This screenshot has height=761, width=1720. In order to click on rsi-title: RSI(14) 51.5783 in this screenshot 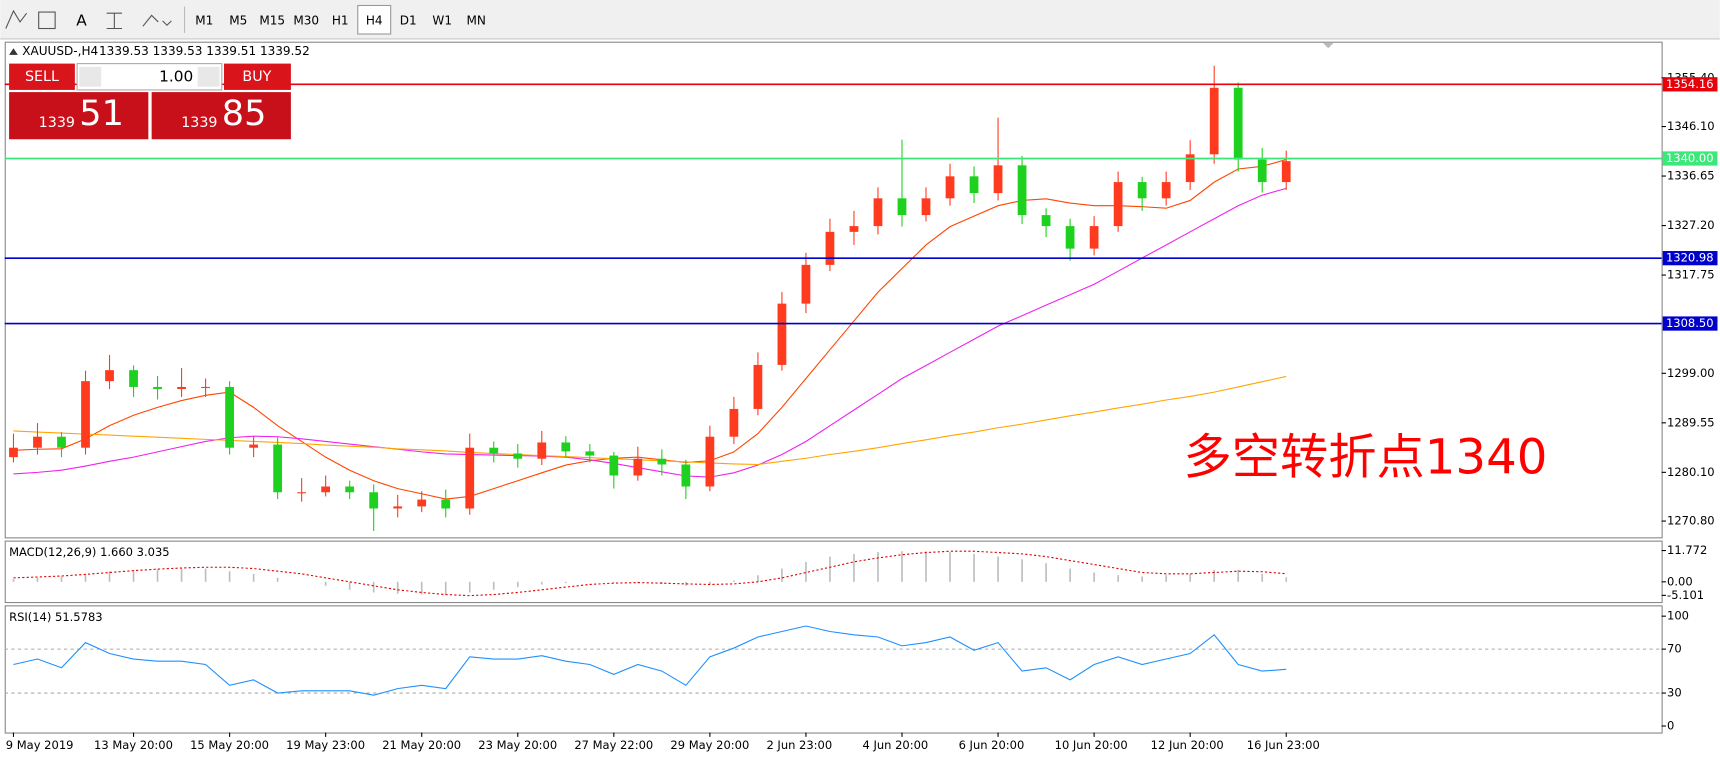, I will do `click(56, 617)`.